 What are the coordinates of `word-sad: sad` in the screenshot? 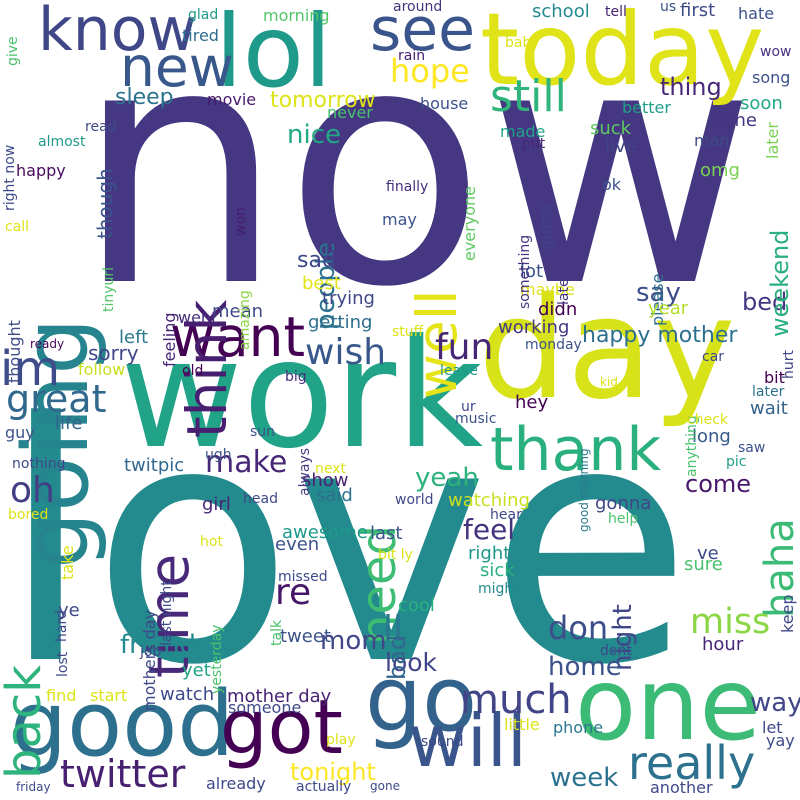 It's located at (316, 260).